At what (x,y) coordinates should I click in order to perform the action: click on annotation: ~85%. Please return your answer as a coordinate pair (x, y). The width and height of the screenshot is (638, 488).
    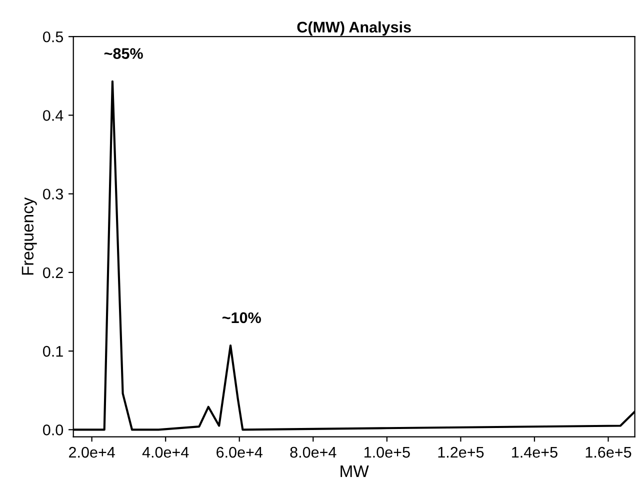
    Looking at the image, I should click on (123, 53).